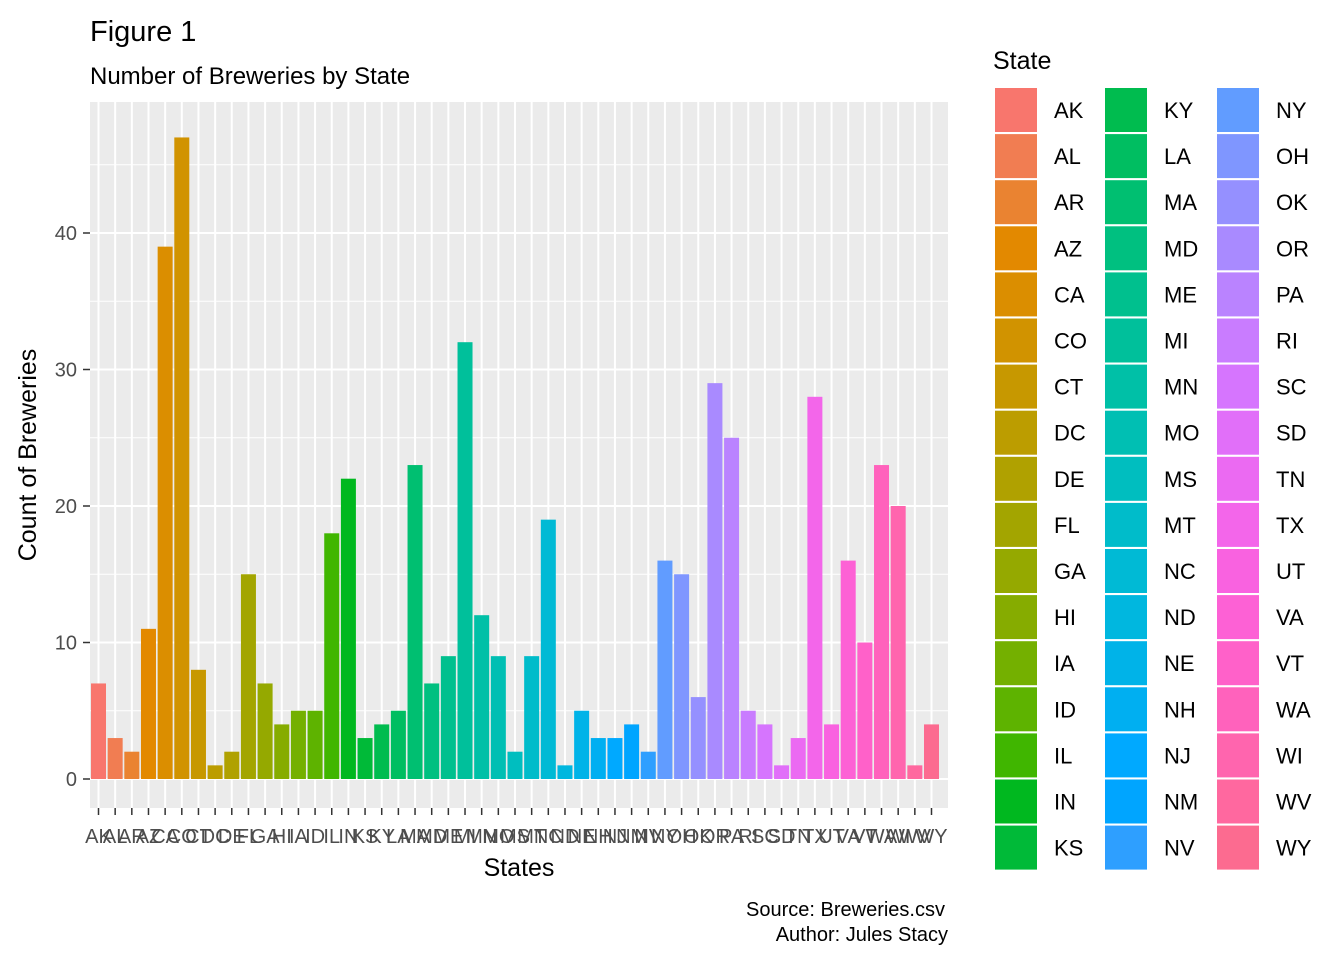 The height and width of the screenshot is (960, 1344). What do you see at coordinates (1180, 571) in the screenshot?
I see `legend-label-nc: NC` at bounding box center [1180, 571].